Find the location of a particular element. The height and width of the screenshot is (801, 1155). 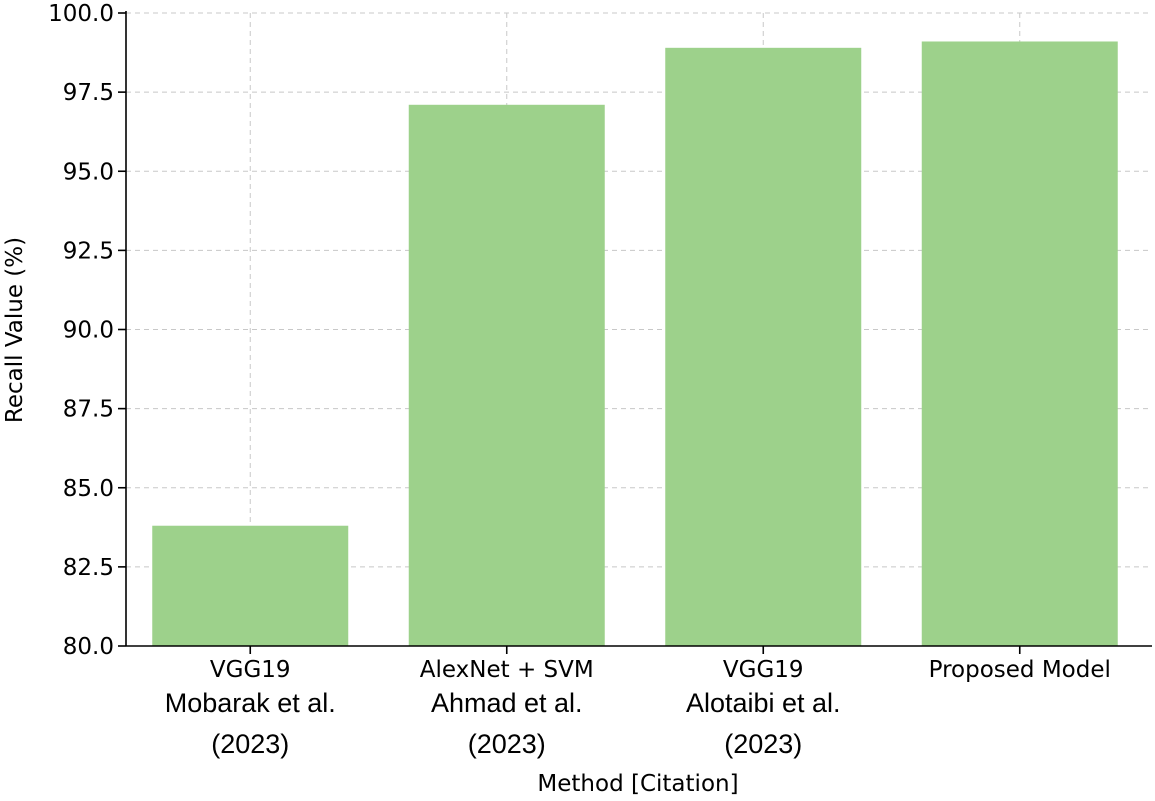

y-tick-label: 90.0 is located at coordinates (88, 331).